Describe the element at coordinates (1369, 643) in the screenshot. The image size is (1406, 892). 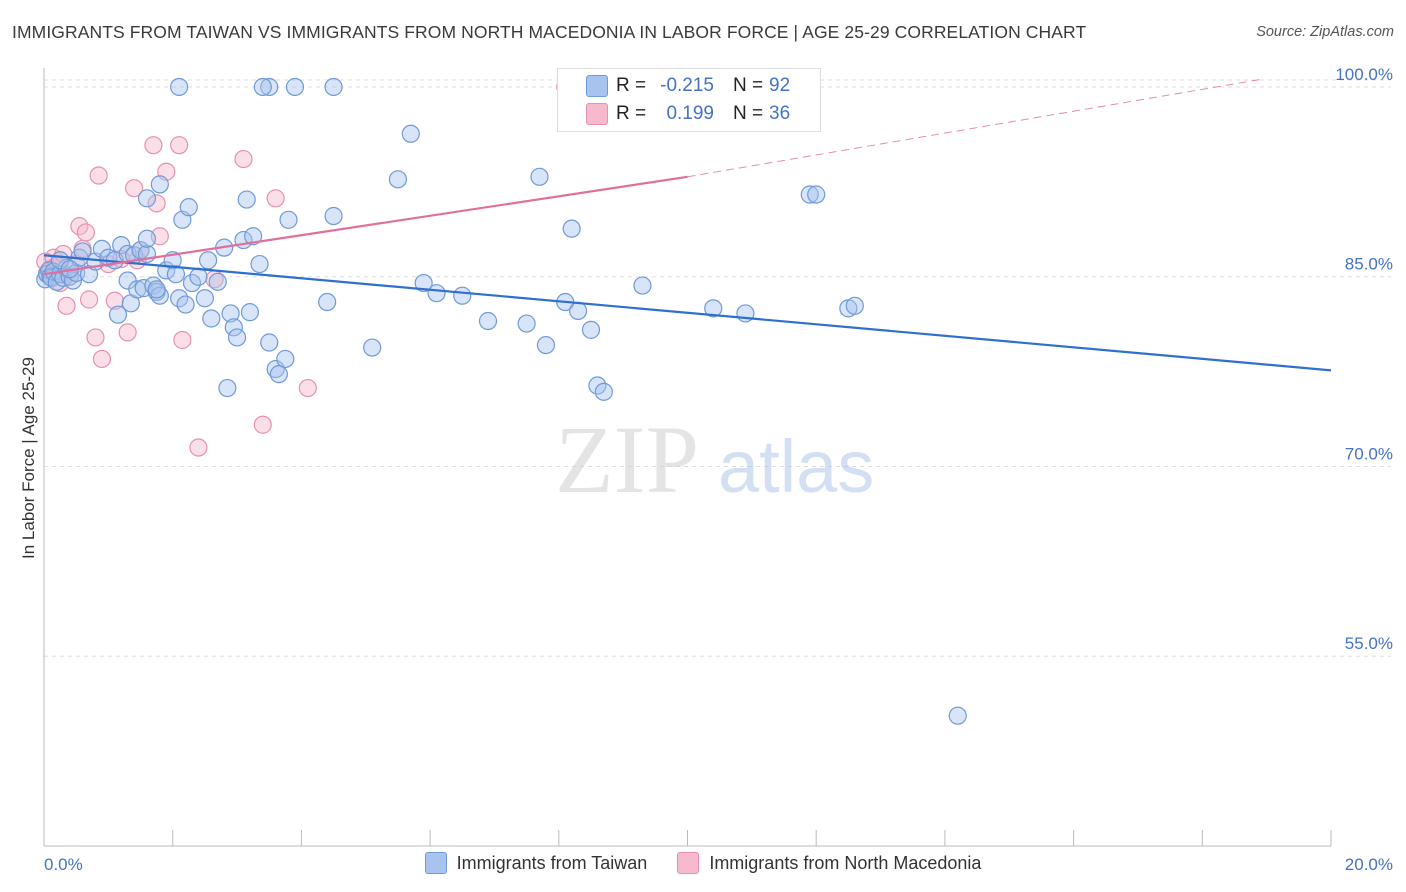
I see `y-tick-label: 55.0%` at that location.